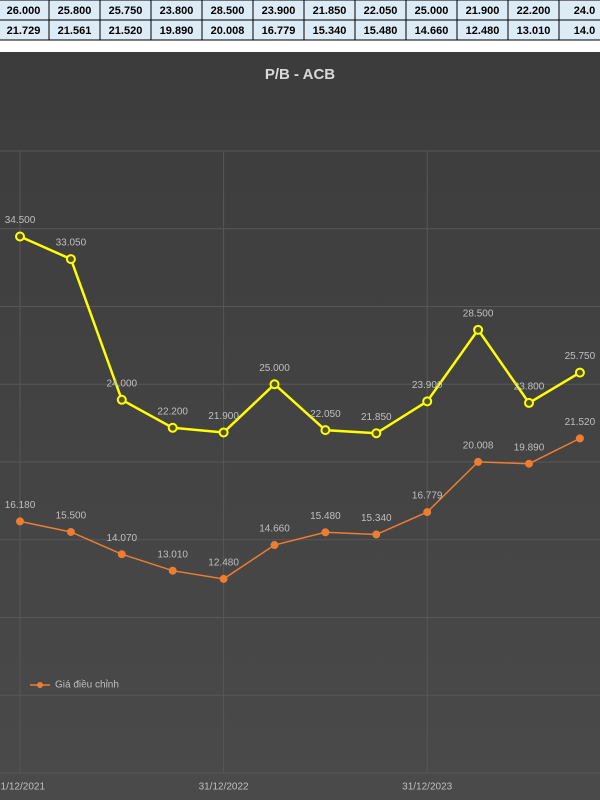  I want to click on chart-title: P/B - ACB, so click(300, 74).